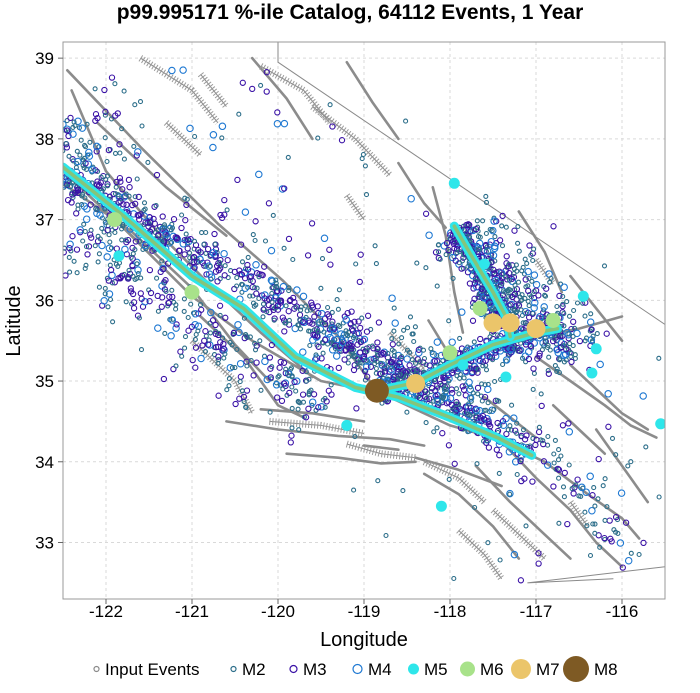  Describe the element at coordinates (450, 611) in the screenshot. I see `x-tick-label: -118` at that location.